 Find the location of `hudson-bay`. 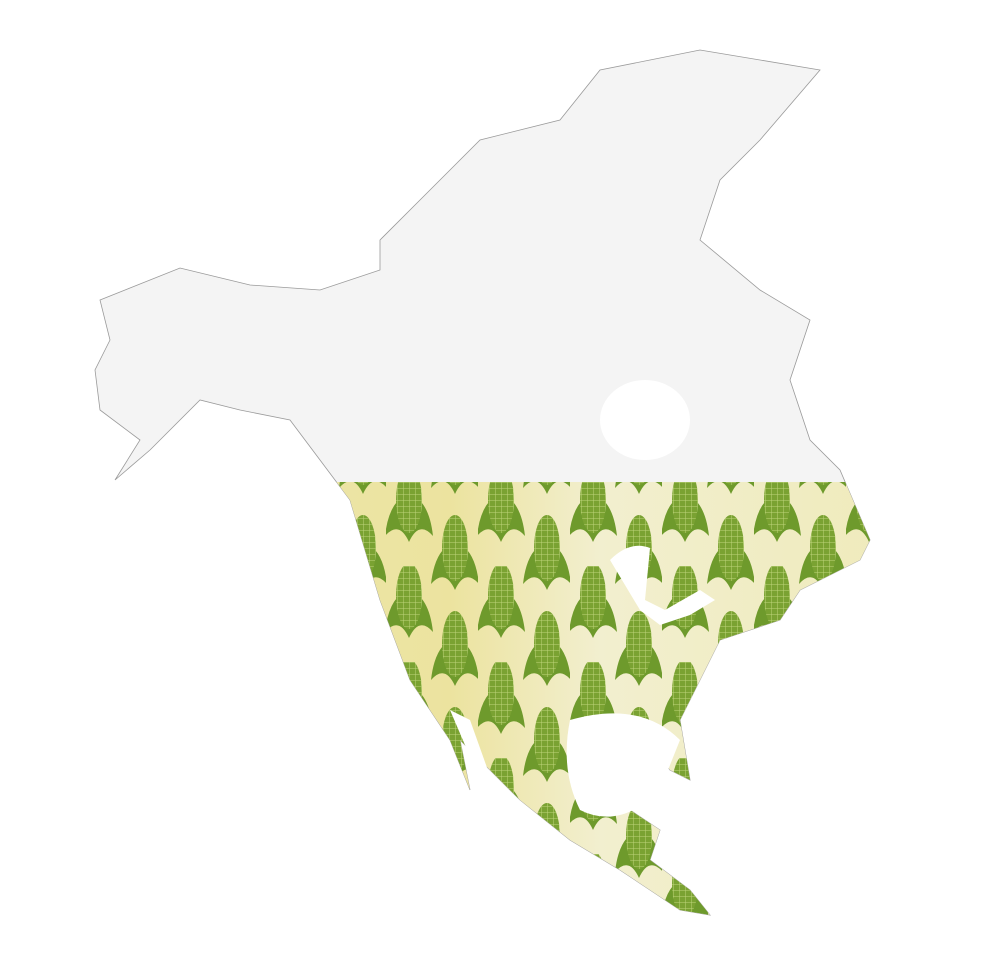

hudson-bay is located at coordinates (645, 420).